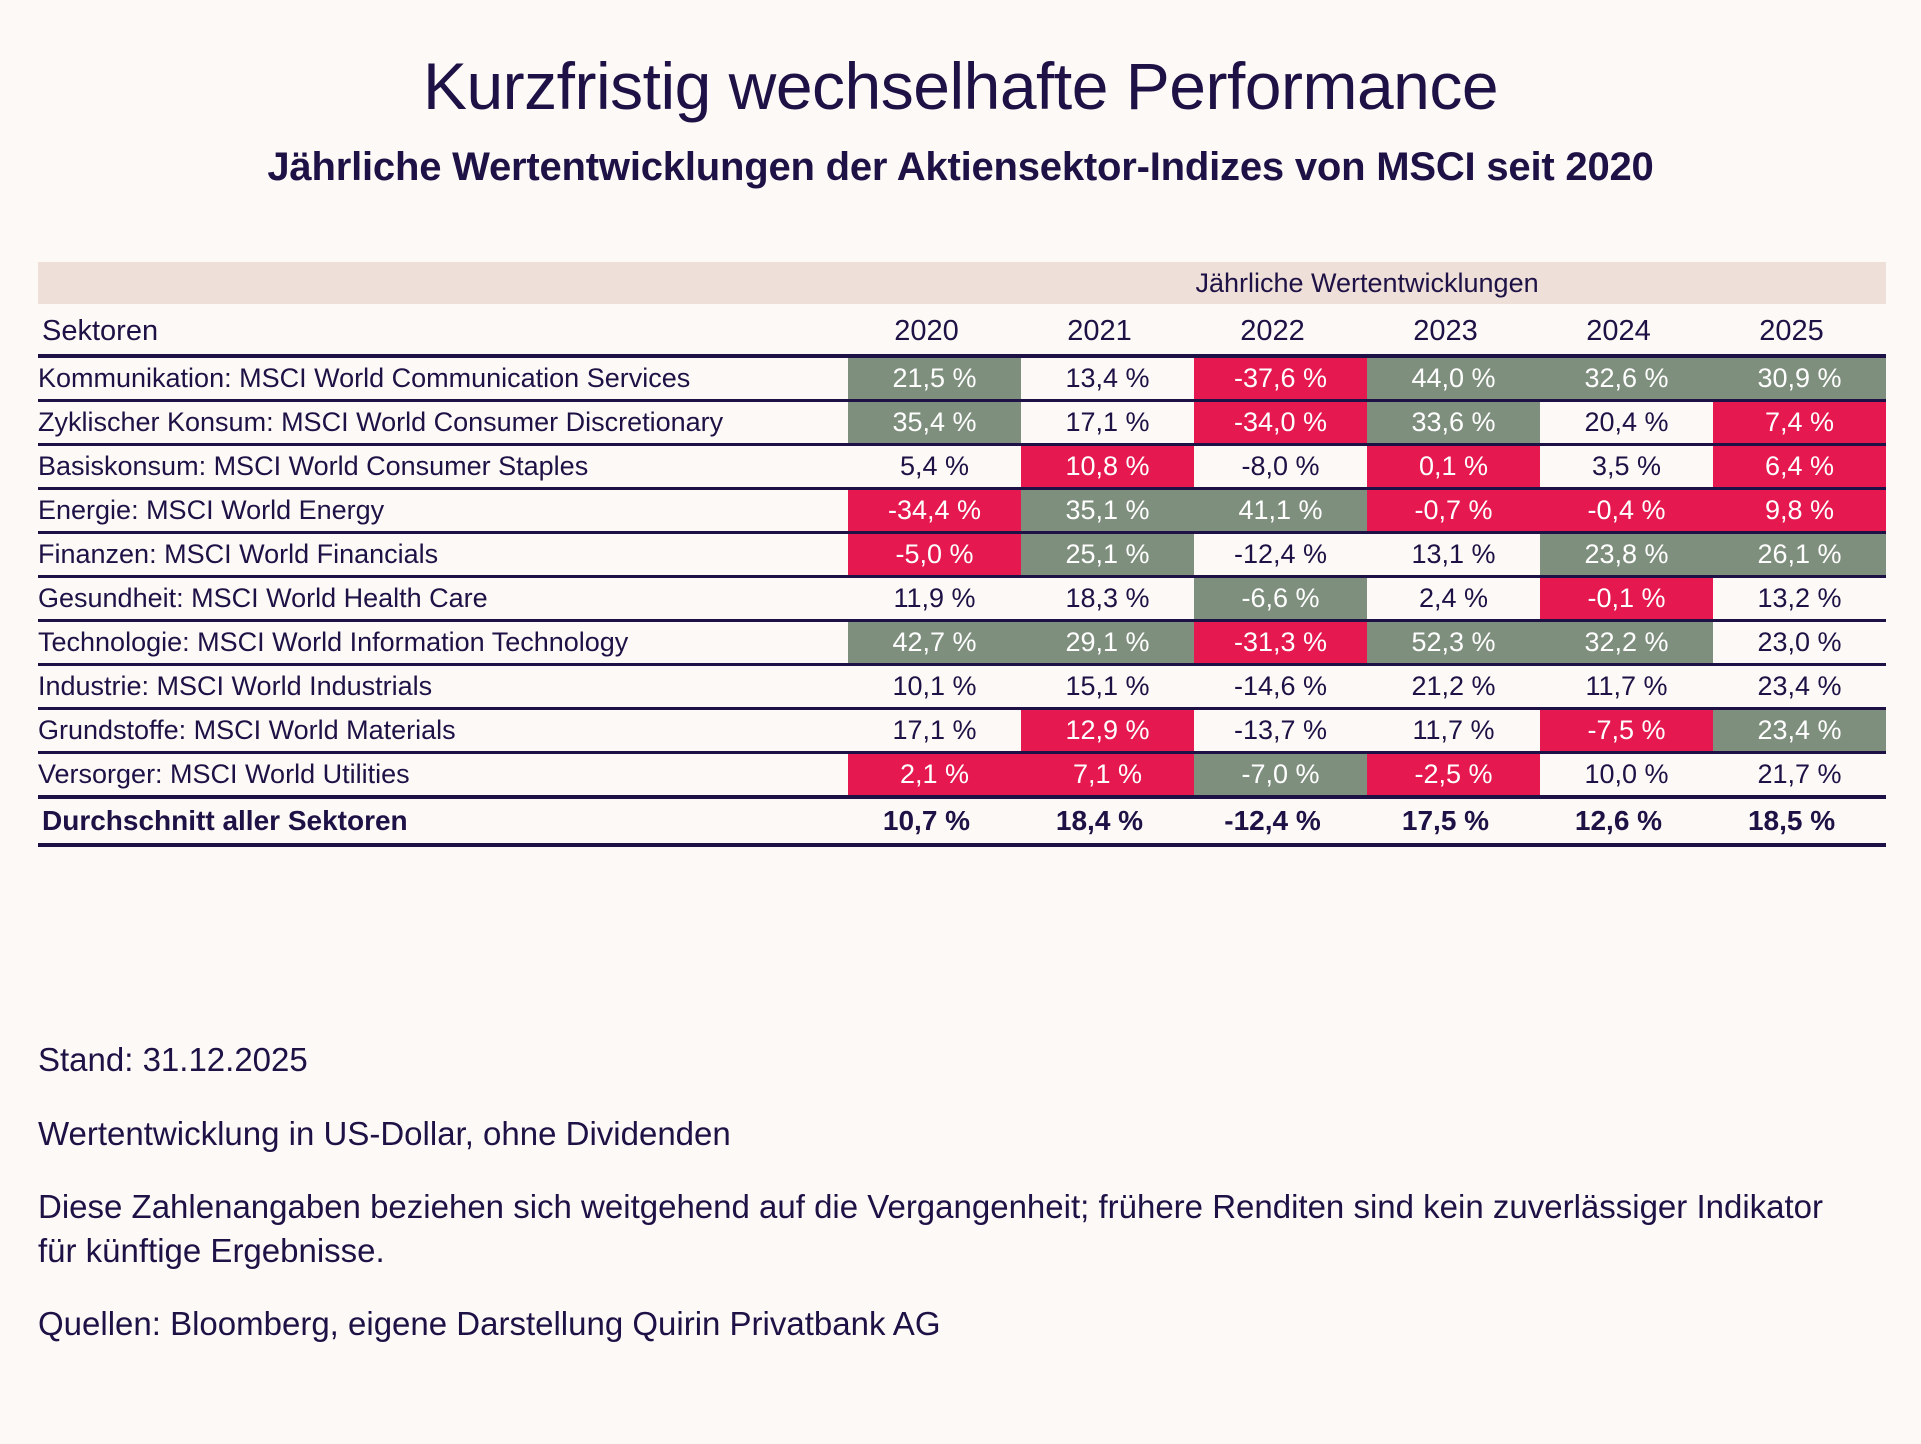 The image size is (1921, 1444). I want to click on sector-label: Versorger: MSCI World Utilities, so click(443, 774).